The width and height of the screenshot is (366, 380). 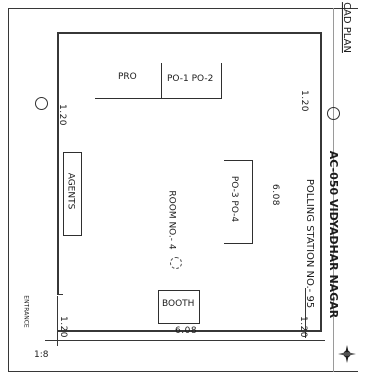 What do you see at coordinates (127, 77) in the screenshot?
I see `pro-label: PRO` at bounding box center [127, 77].